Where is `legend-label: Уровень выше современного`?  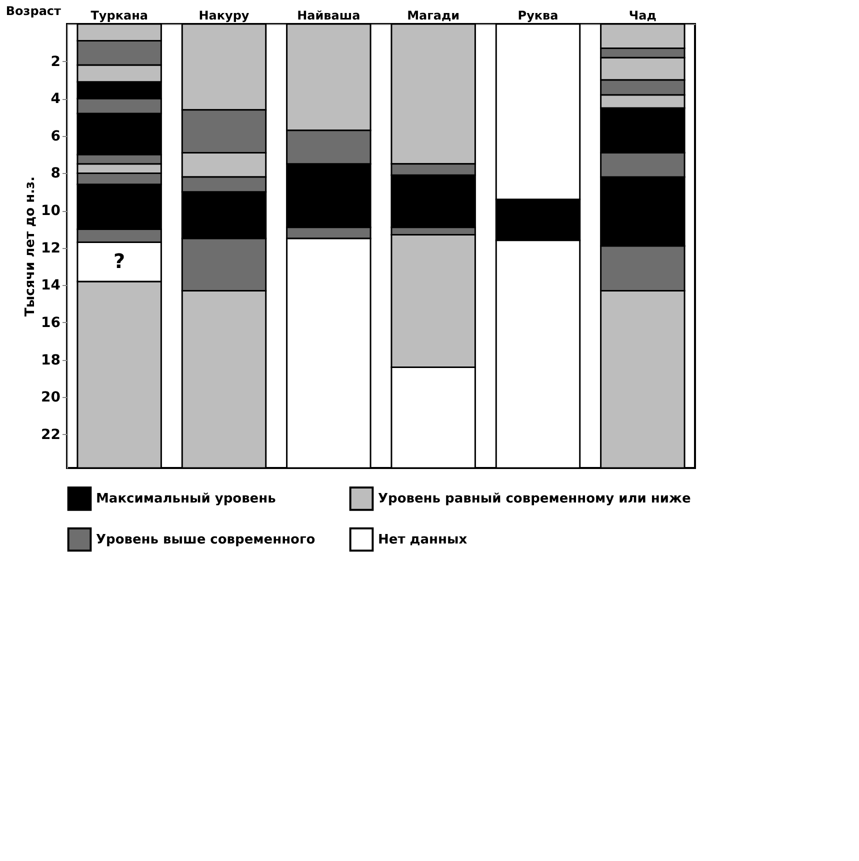 legend-label: Уровень выше современного is located at coordinates (206, 540).